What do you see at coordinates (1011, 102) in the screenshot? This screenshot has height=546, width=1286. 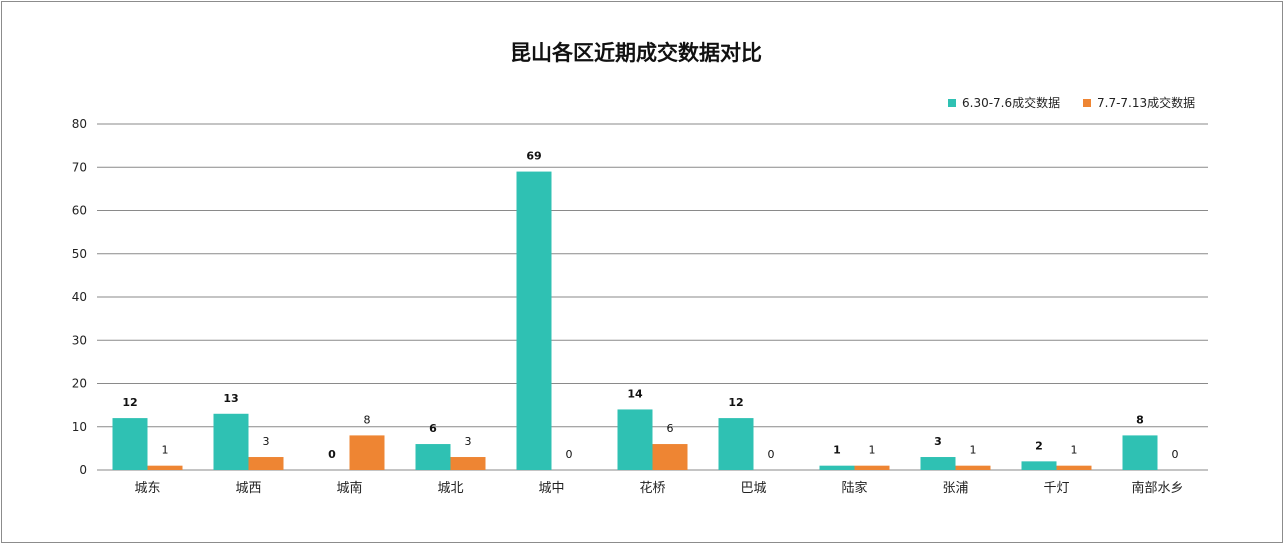 I see `legend-label-series-1: 6.30-7.6成交数据` at bounding box center [1011, 102].